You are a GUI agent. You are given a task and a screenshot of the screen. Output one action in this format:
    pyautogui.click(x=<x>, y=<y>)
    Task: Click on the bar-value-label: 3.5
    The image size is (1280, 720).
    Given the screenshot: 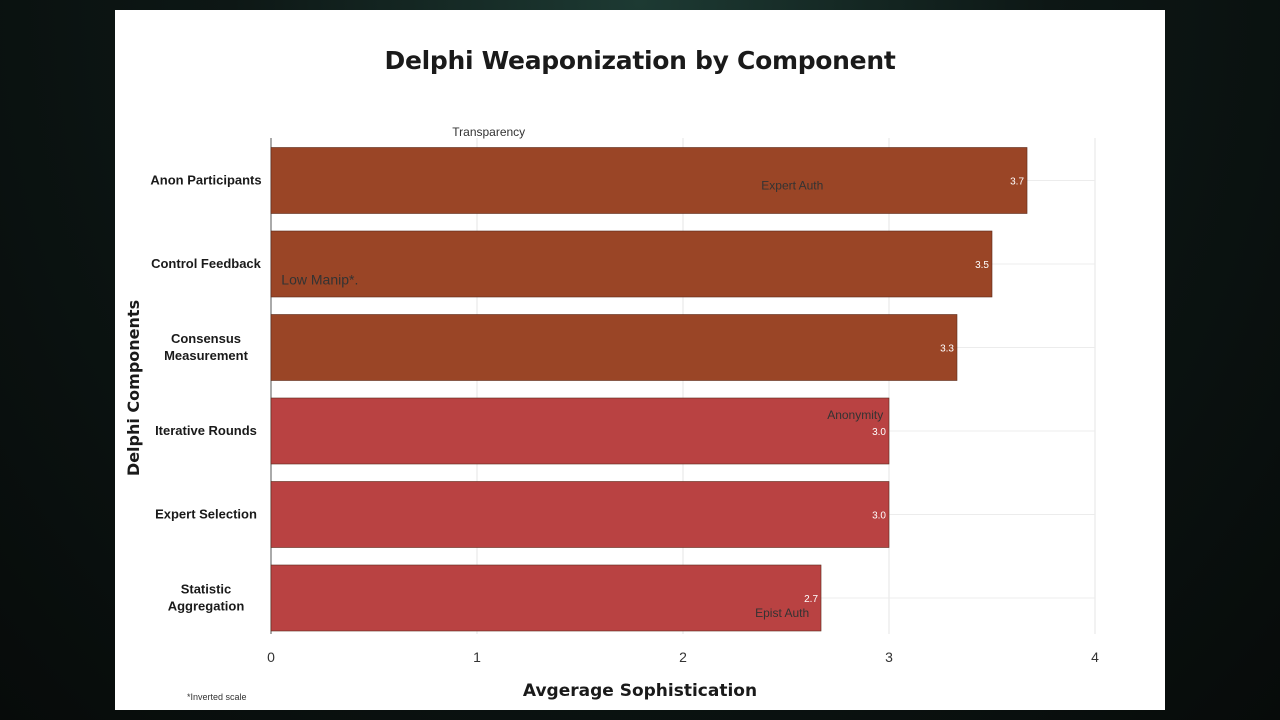 What is the action you would take?
    pyautogui.click(x=982, y=265)
    